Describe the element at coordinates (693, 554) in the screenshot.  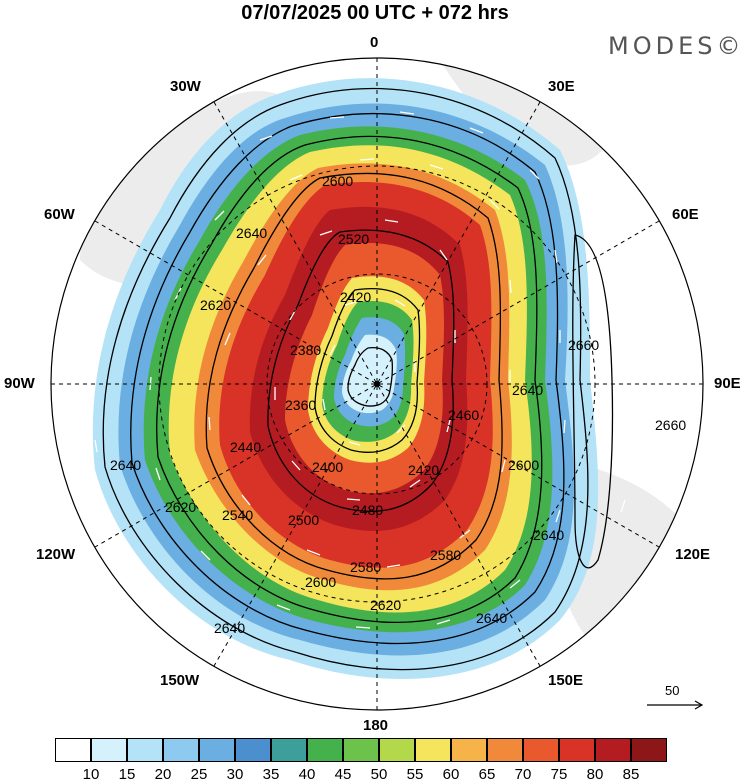
I see `lon-label-120e: 120E` at that location.